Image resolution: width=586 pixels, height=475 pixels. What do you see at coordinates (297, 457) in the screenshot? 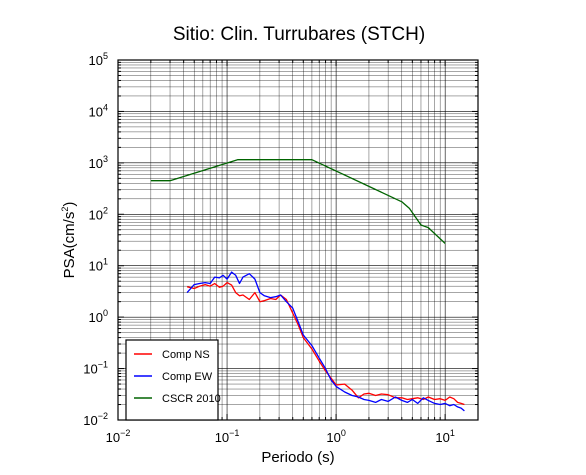
I see `x-axis-label: Periodo (s)` at bounding box center [297, 457].